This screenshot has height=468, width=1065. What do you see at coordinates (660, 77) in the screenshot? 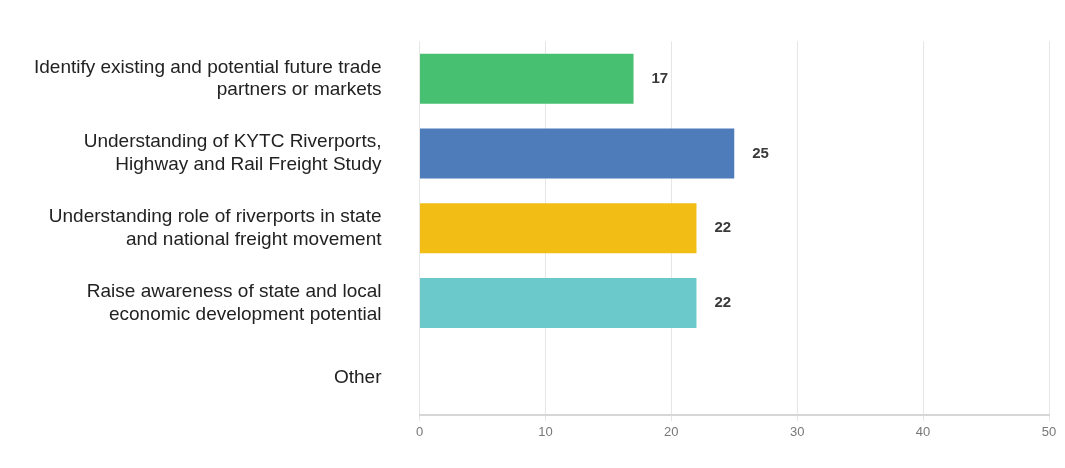
I see `data-label: 17` at bounding box center [660, 77].